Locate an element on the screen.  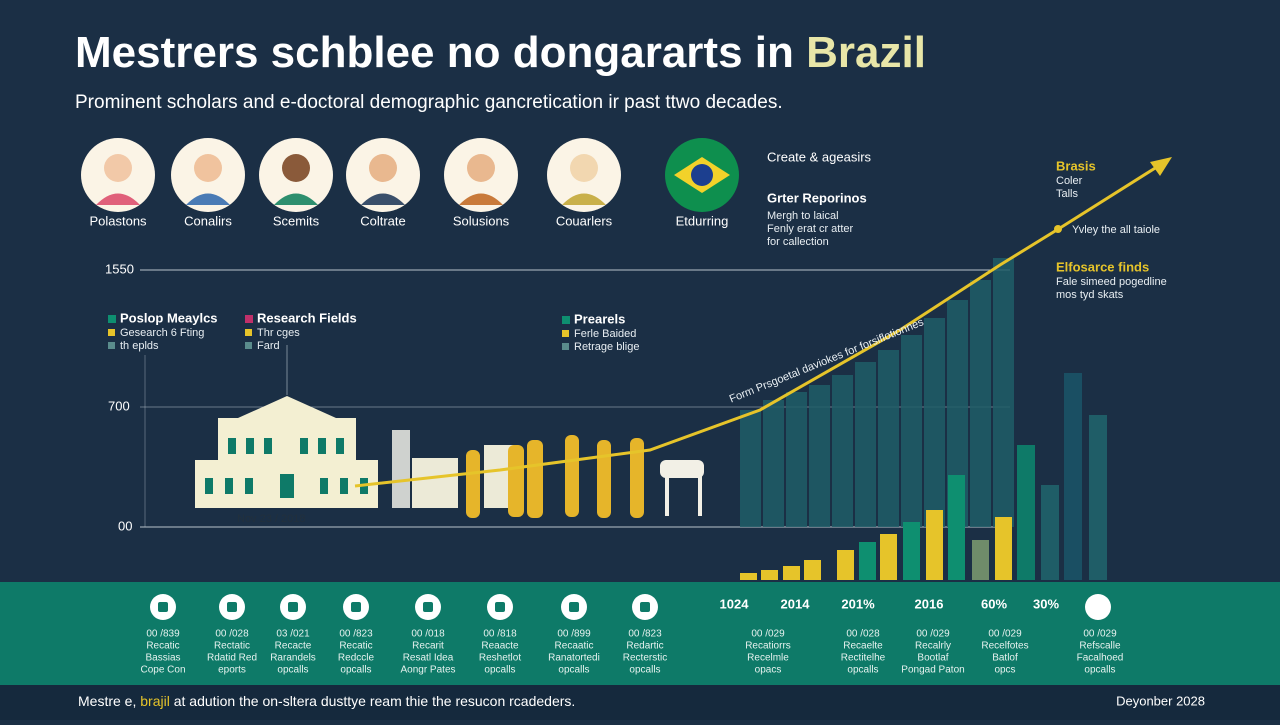
item-text: 00 /839 is located at coordinates (163, 634).